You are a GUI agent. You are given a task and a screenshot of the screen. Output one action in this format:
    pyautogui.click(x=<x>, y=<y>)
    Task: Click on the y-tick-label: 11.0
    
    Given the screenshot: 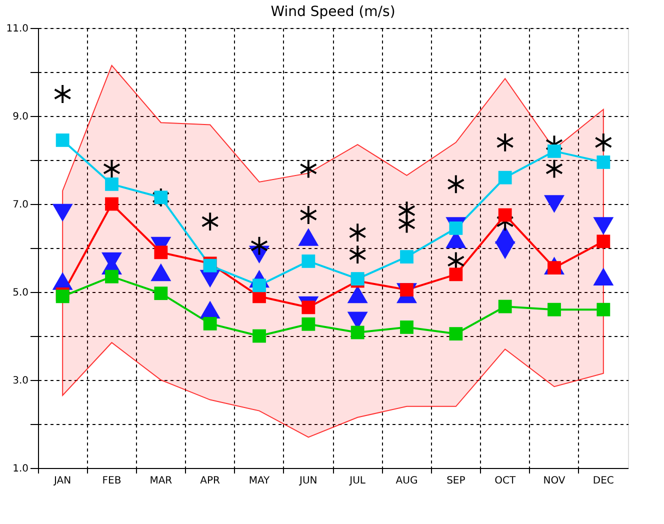 What is the action you would take?
    pyautogui.click(x=17, y=29)
    